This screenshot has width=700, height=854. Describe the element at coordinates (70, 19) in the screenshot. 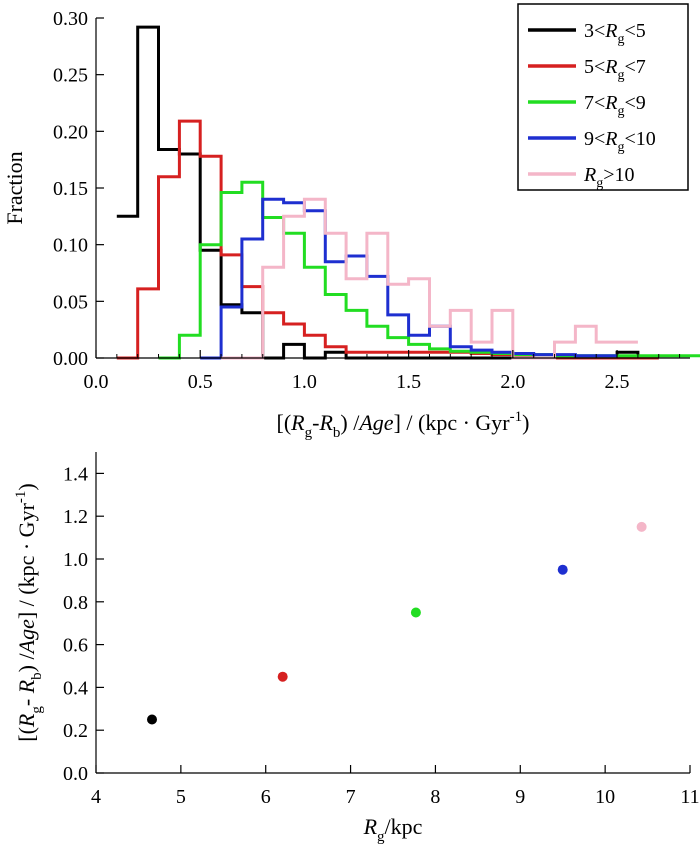

I see `hist-ytick-label-6: 0.30` at that location.